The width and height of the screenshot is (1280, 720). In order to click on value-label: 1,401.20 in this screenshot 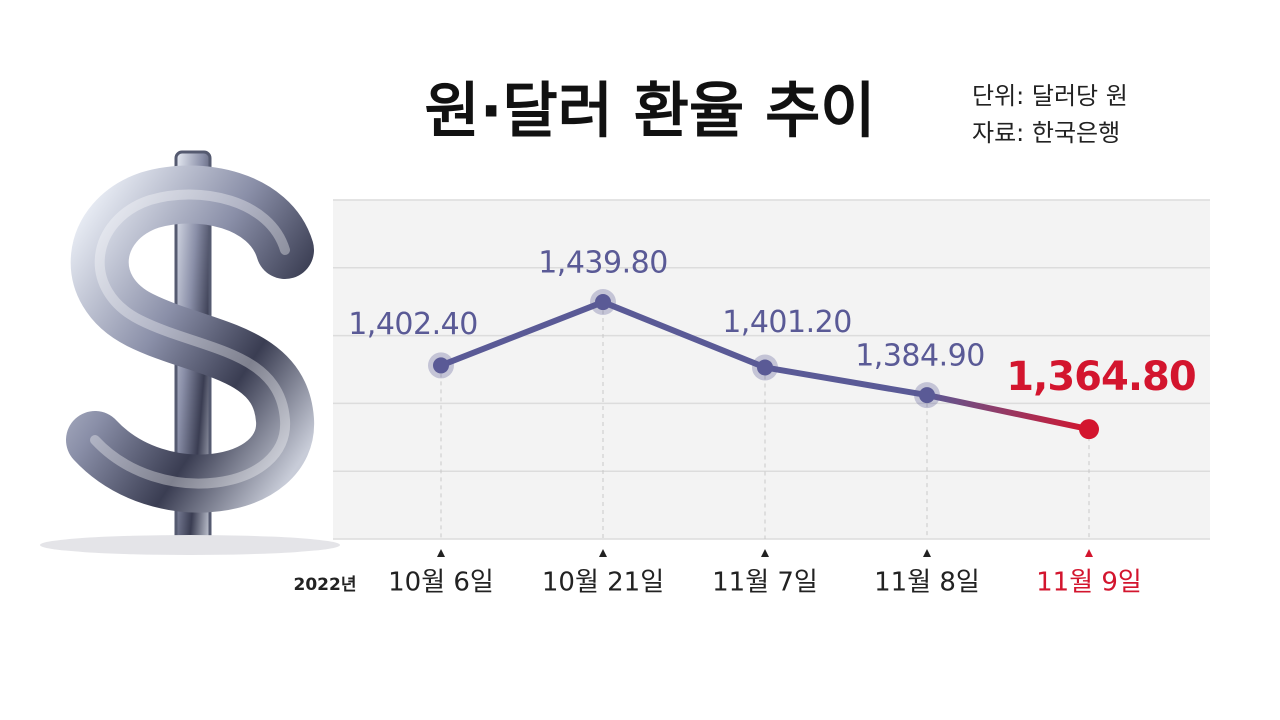, I will do `click(787, 322)`.